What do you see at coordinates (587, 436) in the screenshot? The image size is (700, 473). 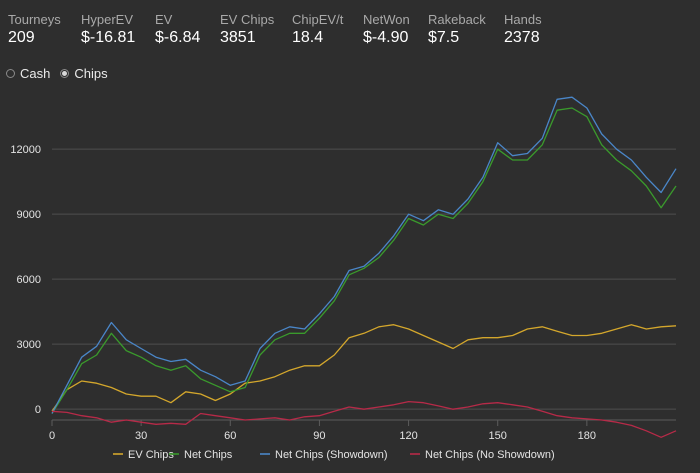 I see `x-tick-label: 180` at bounding box center [587, 436].